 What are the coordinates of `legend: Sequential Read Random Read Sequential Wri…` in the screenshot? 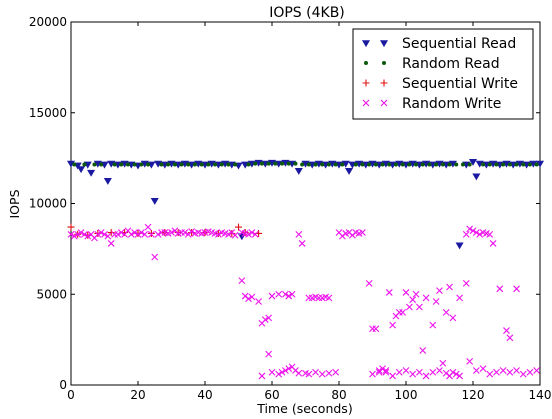 It's located at (443, 74).